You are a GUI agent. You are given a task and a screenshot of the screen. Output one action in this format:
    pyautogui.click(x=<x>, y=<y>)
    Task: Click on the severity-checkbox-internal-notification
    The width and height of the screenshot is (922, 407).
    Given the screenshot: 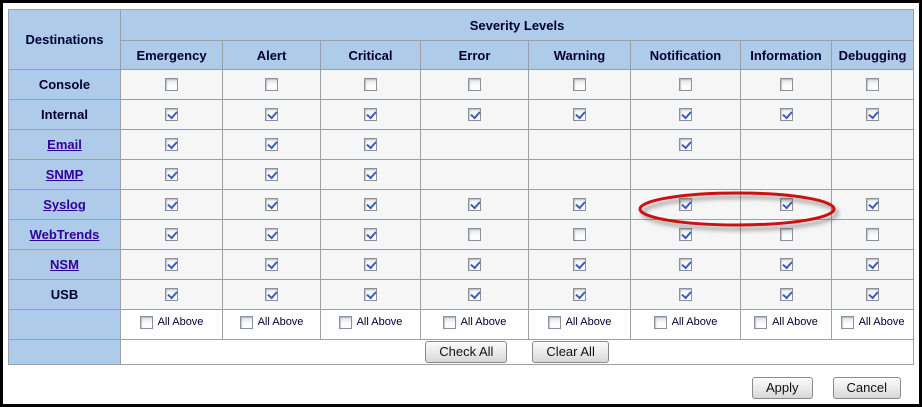 What is the action you would take?
    pyautogui.click(x=685, y=114)
    